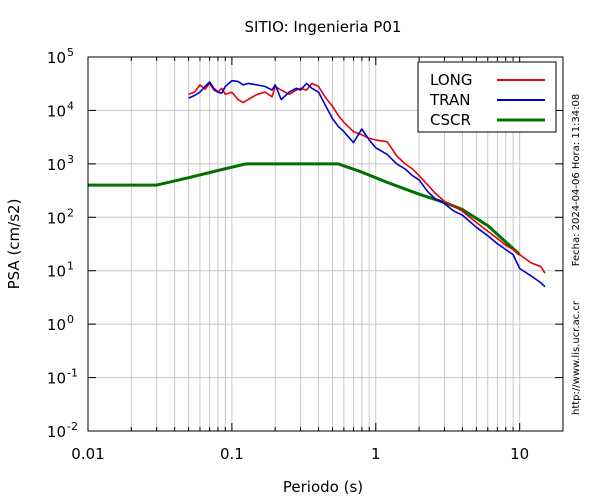 This screenshot has height=500, width=600. Describe the element at coordinates (70, 319) in the screenshot. I see `y-tick-exponent: 0` at that location.